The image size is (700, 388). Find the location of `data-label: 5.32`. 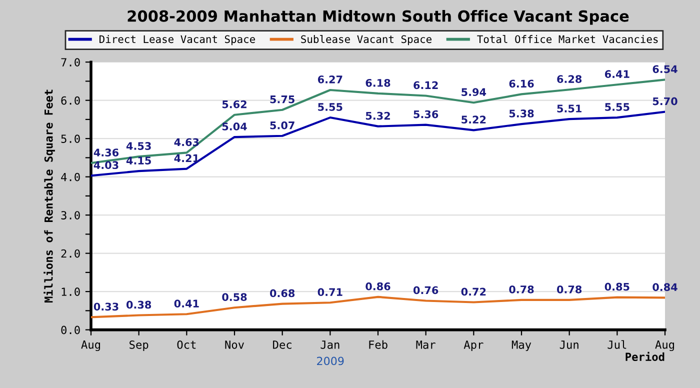

data-label: 5.32 is located at coordinates (378, 116).